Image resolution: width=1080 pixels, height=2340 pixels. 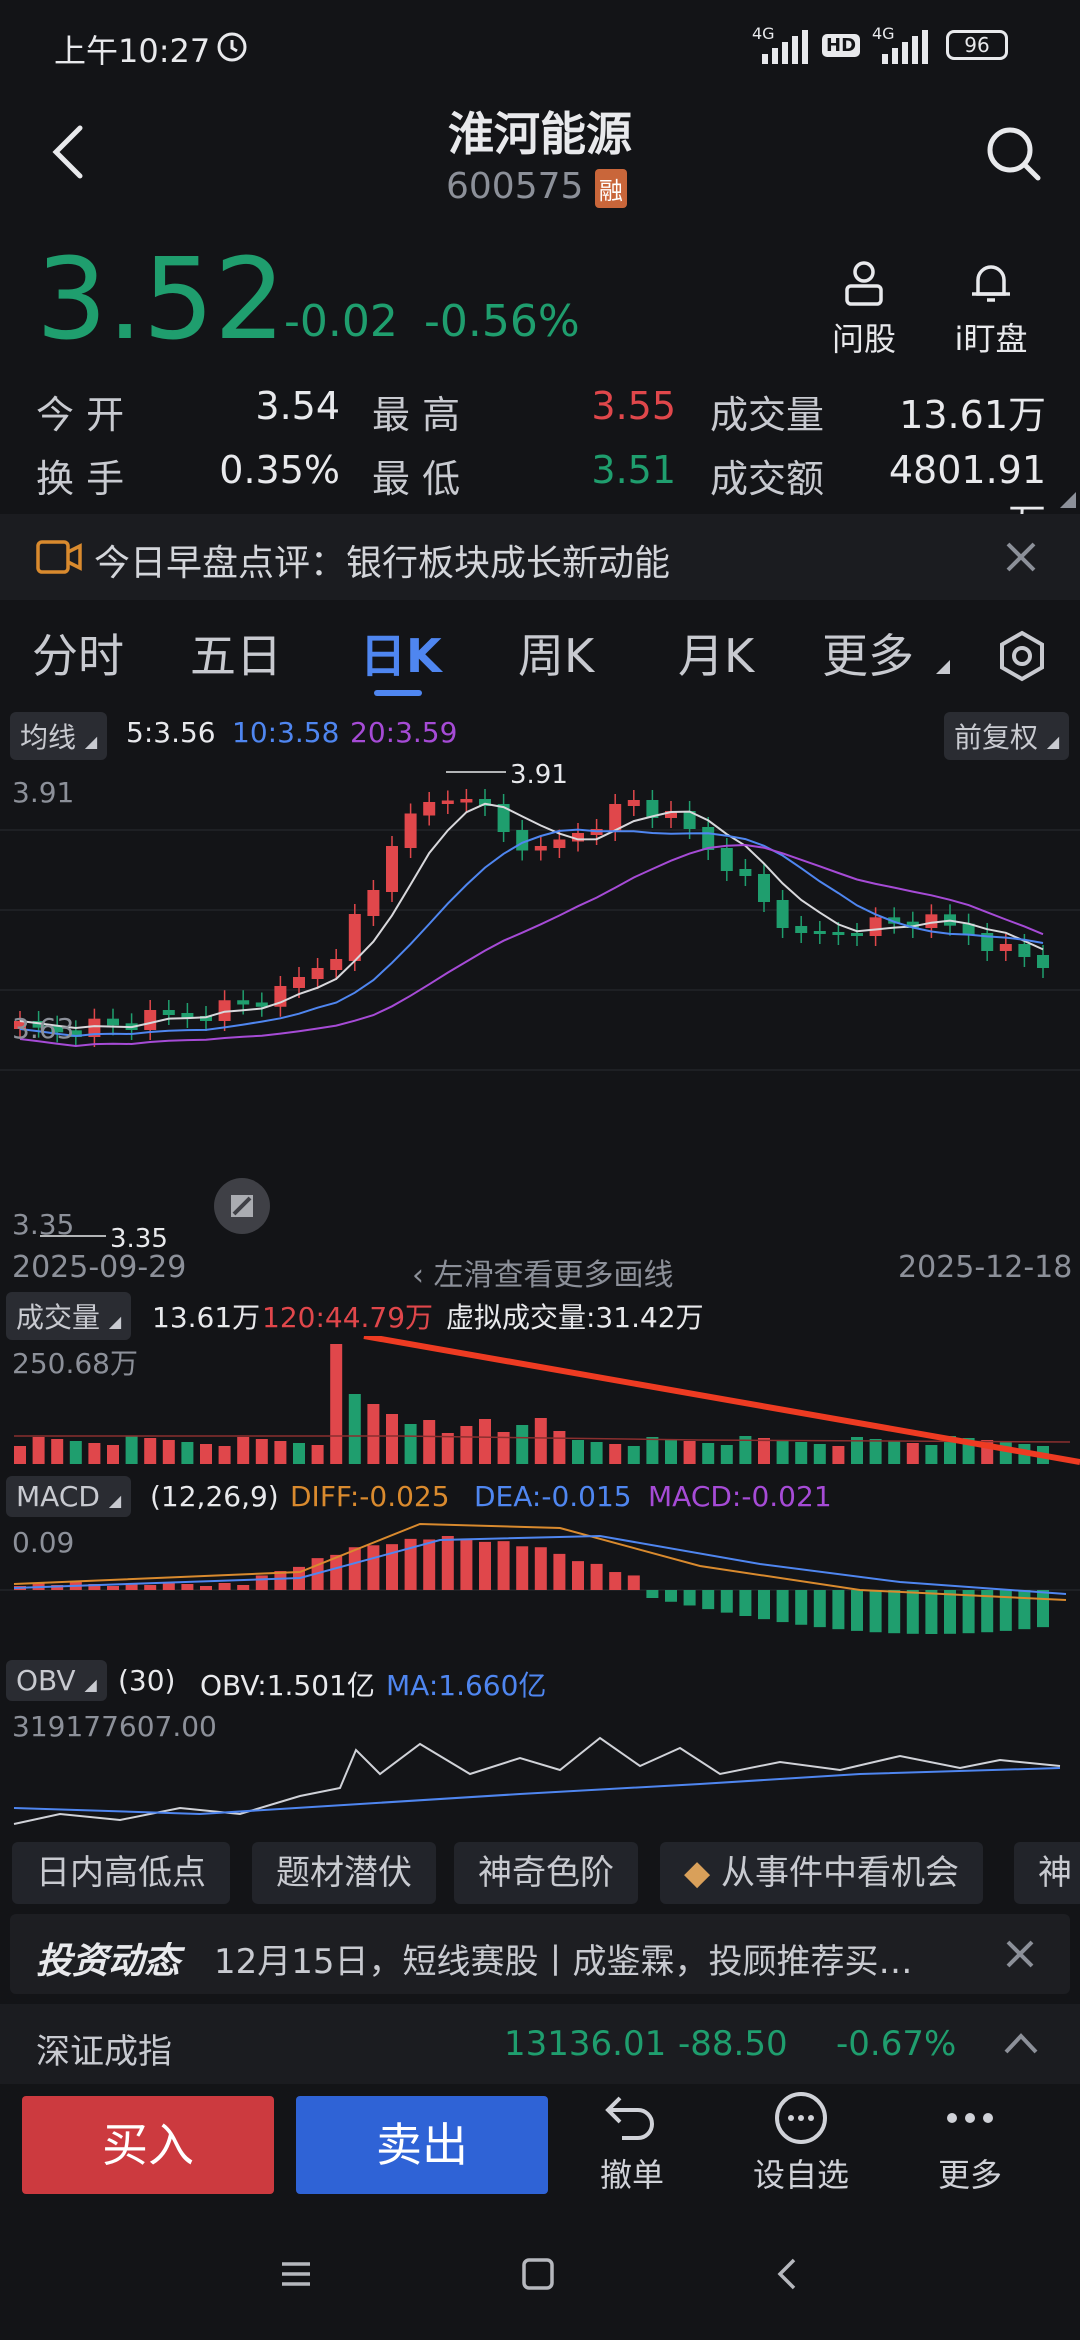 What do you see at coordinates (46, 1680) in the screenshot?
I see `obv-selector-label: OBV` at bounding box center [46, 1680].